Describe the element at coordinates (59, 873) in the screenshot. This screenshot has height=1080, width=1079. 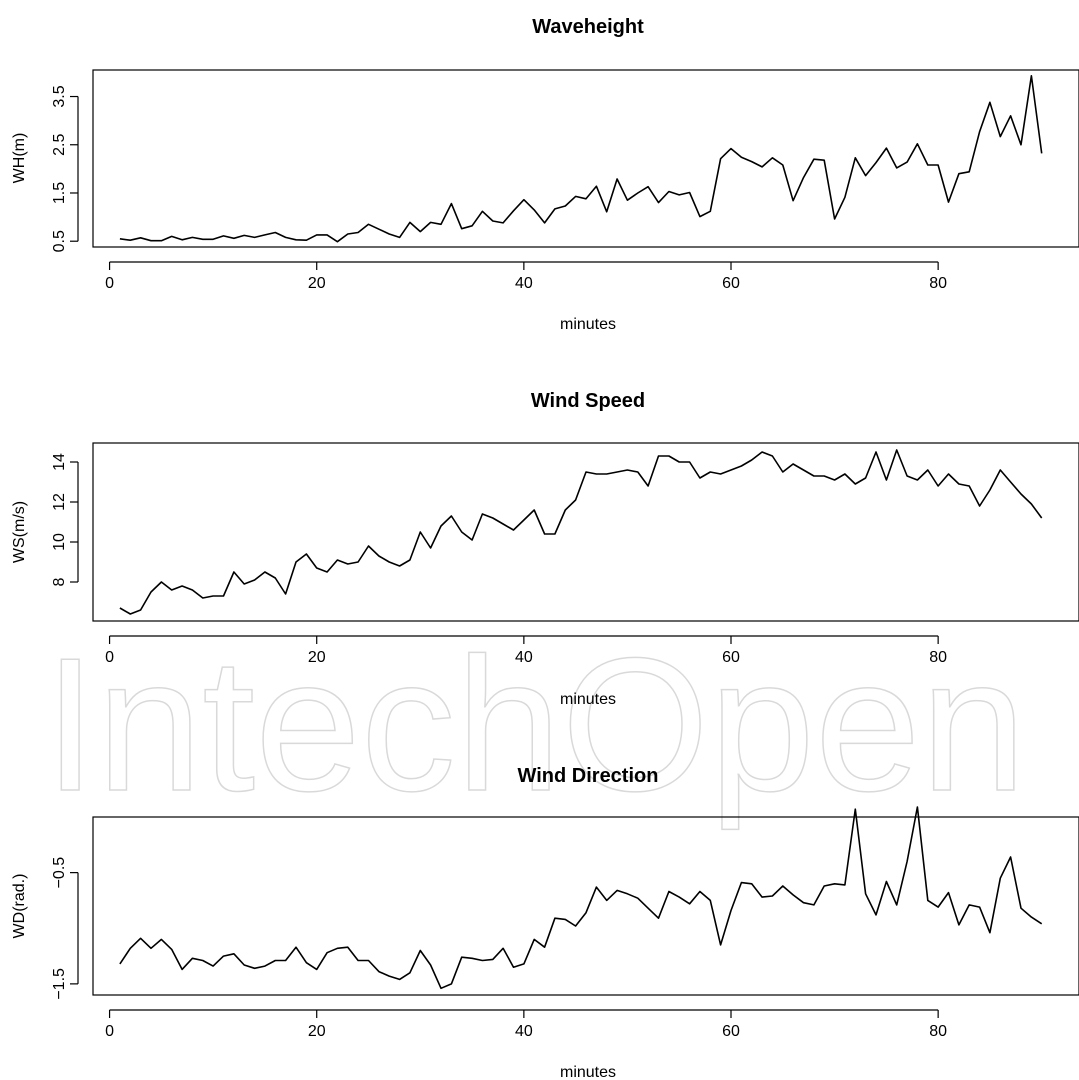
I see `y-tick-label: −0.5` at that location.